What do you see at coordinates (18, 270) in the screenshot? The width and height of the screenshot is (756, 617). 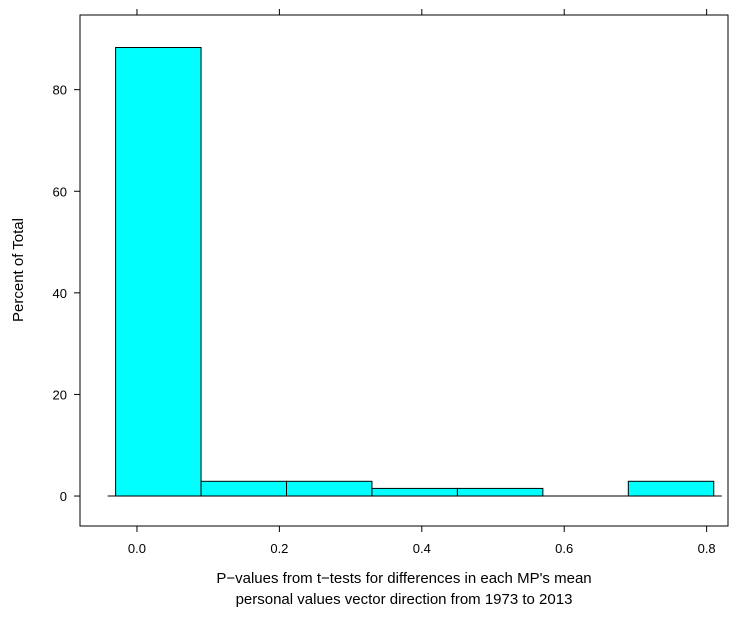 I see `y-axis-title: Percent of Total` at bounding box center [18, 270].